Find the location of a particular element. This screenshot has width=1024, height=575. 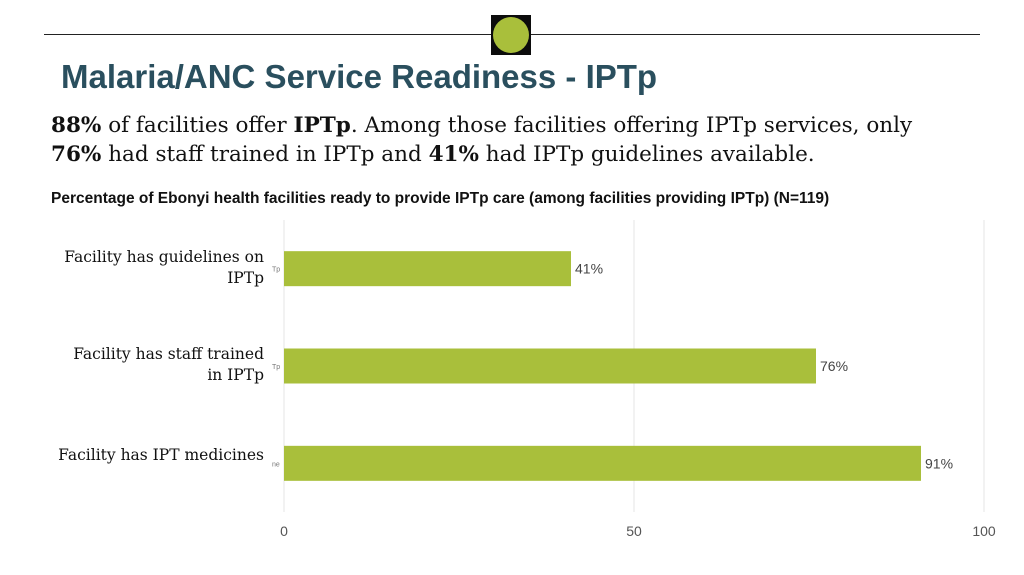

category-label-1: Facility has staff trained in IPTp is located at coordinates (149, 365).